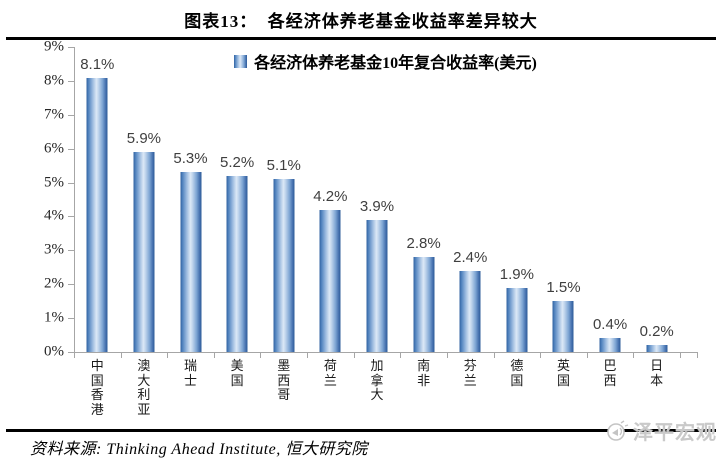  I want to click on bar-value-label: 5.3%, so click(190, 159).